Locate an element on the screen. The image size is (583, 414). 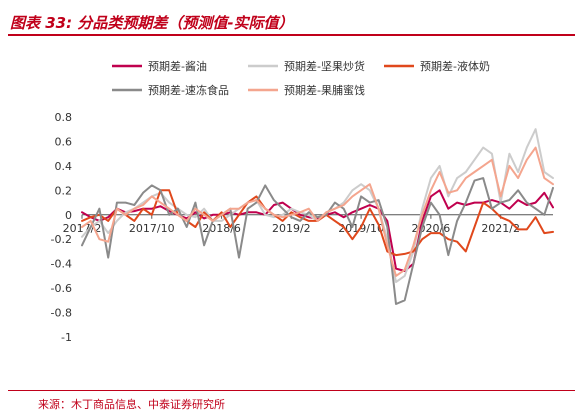
x-tick-label: 2019/2 is located at coordinates (291, 228).